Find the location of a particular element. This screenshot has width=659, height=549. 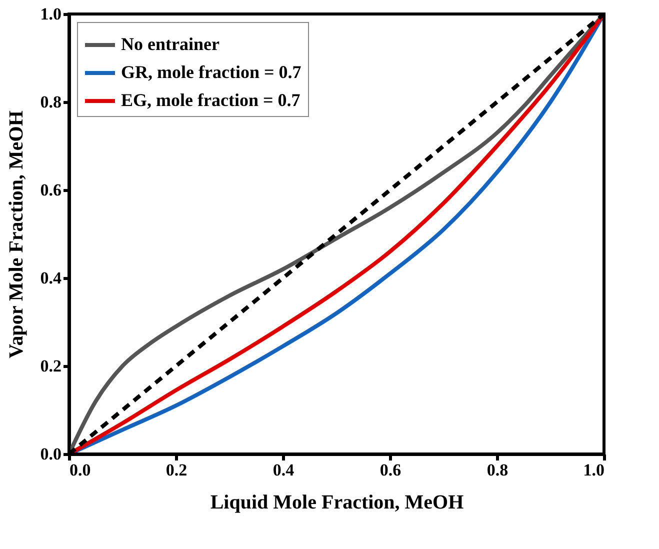

legend-label: GR, mole fraction = 0.7 is located at coordinates (211, 72).